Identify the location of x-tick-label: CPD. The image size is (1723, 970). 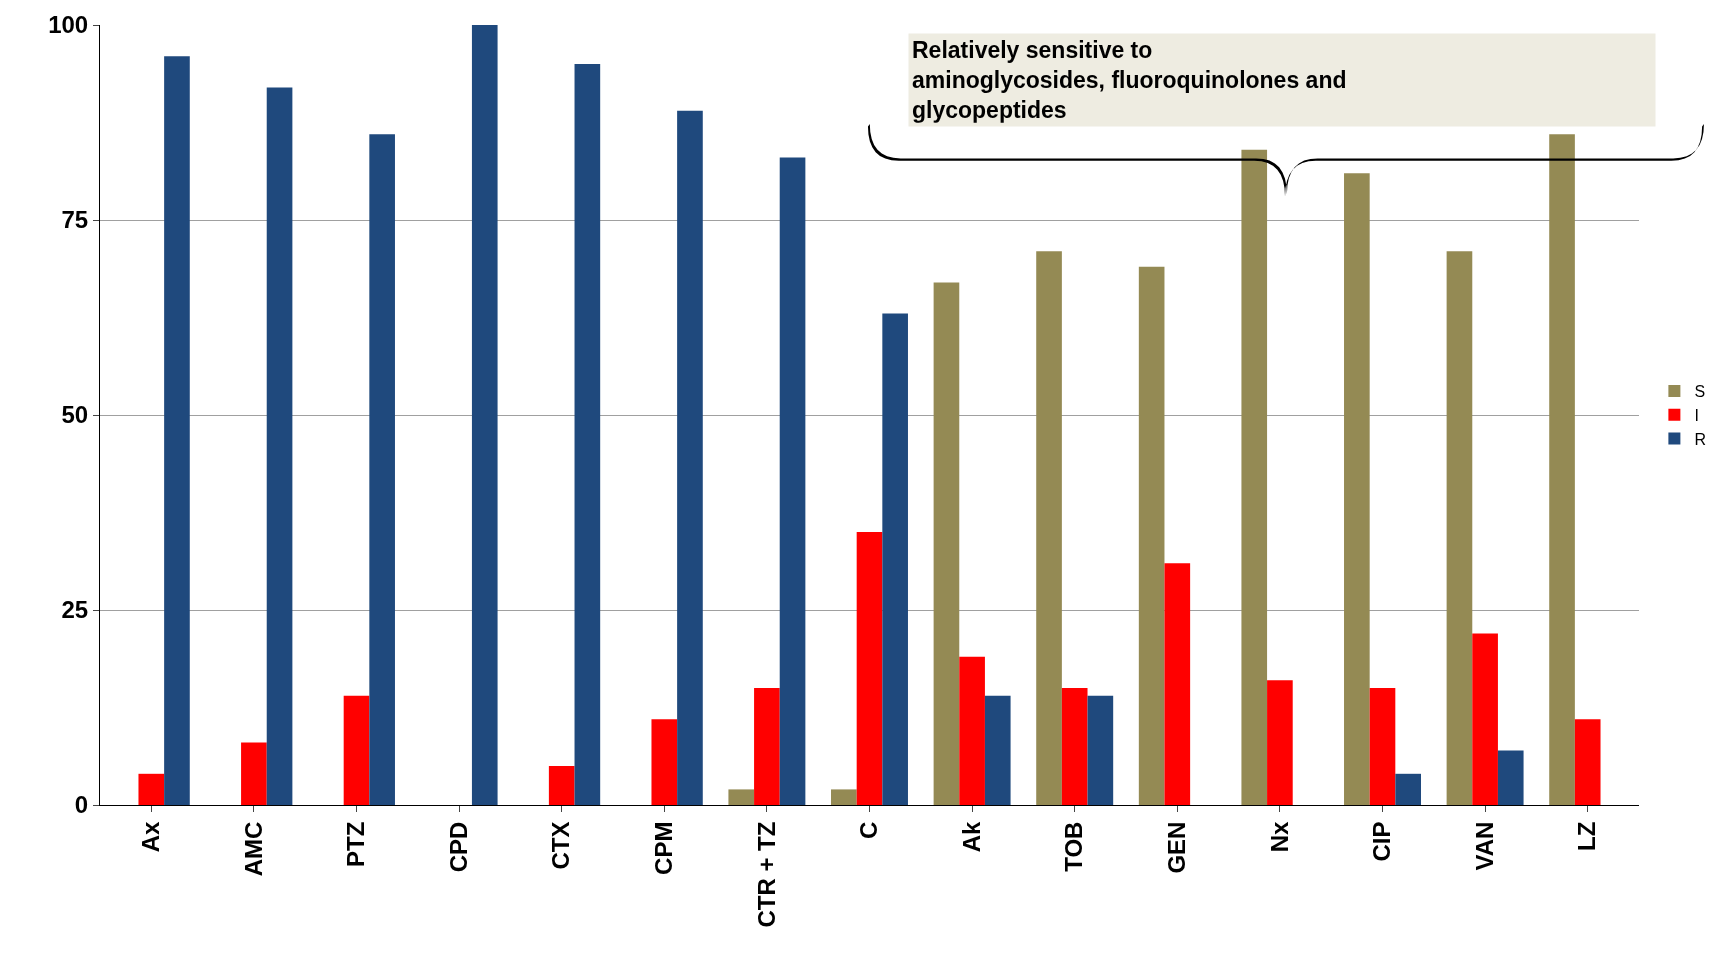
(458, 847).